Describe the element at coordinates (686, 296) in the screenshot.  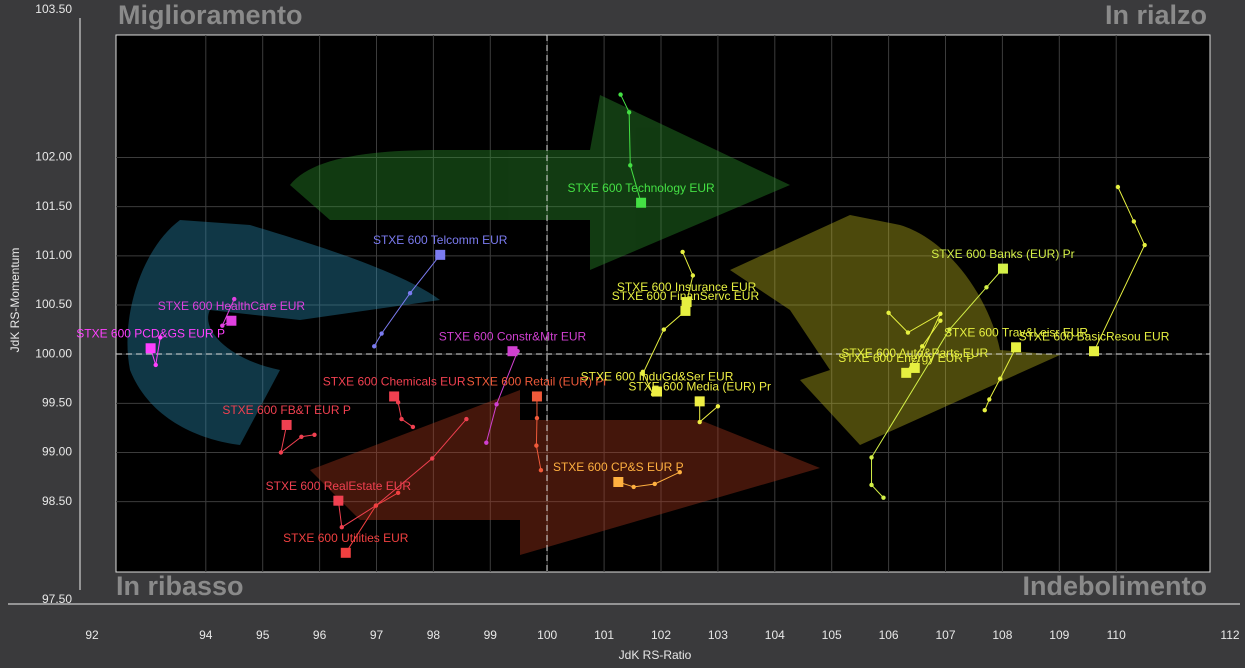
I see `series-label: STXE 600 FinanServc EUR` at that location.